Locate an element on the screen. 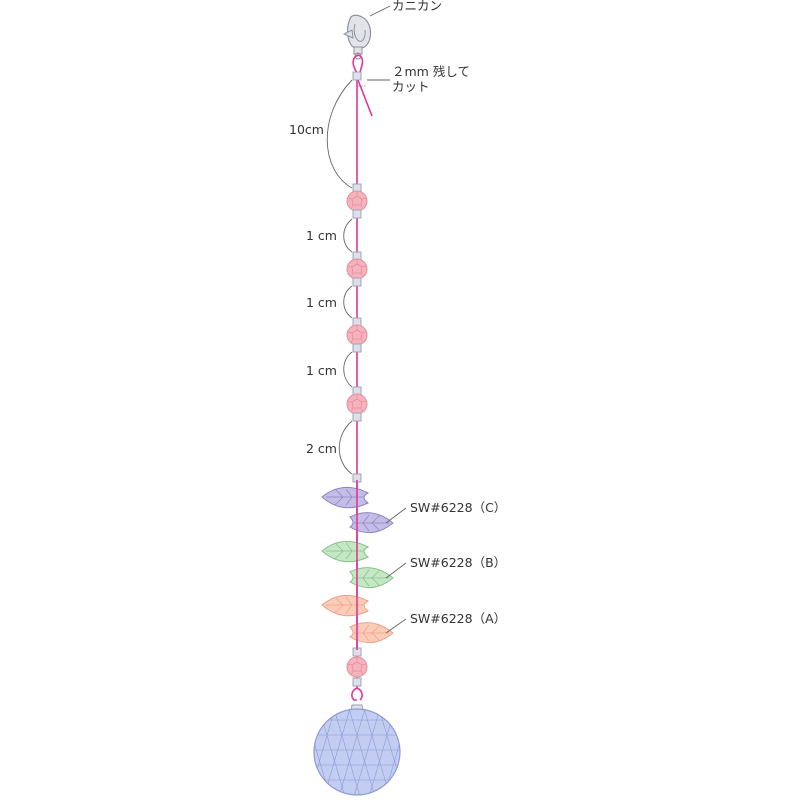 This screenshot has height=800, width=800. top-crimp-bead is located at coordinates (357, 76).